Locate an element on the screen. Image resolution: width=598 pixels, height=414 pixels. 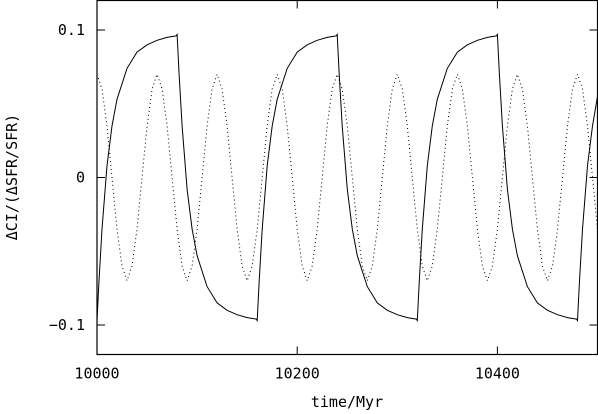
x-tick-label: 10200 is located at coordinates (297, 374).